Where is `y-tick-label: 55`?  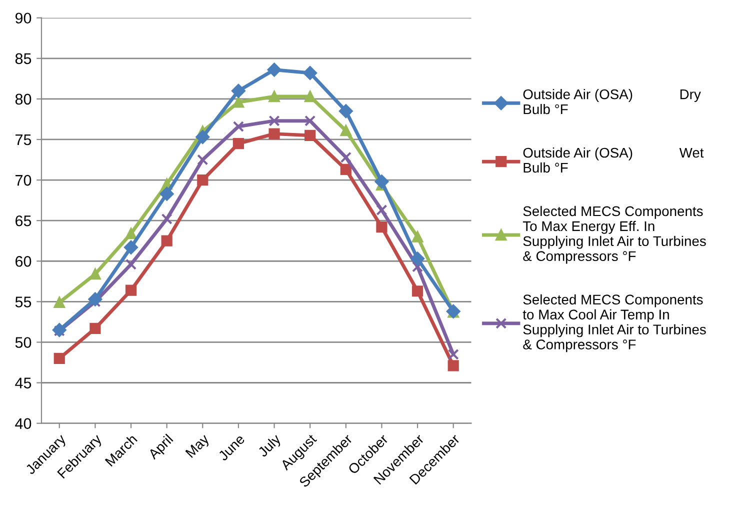
y-tick-label: 55 is located at coordinates (23, 302).